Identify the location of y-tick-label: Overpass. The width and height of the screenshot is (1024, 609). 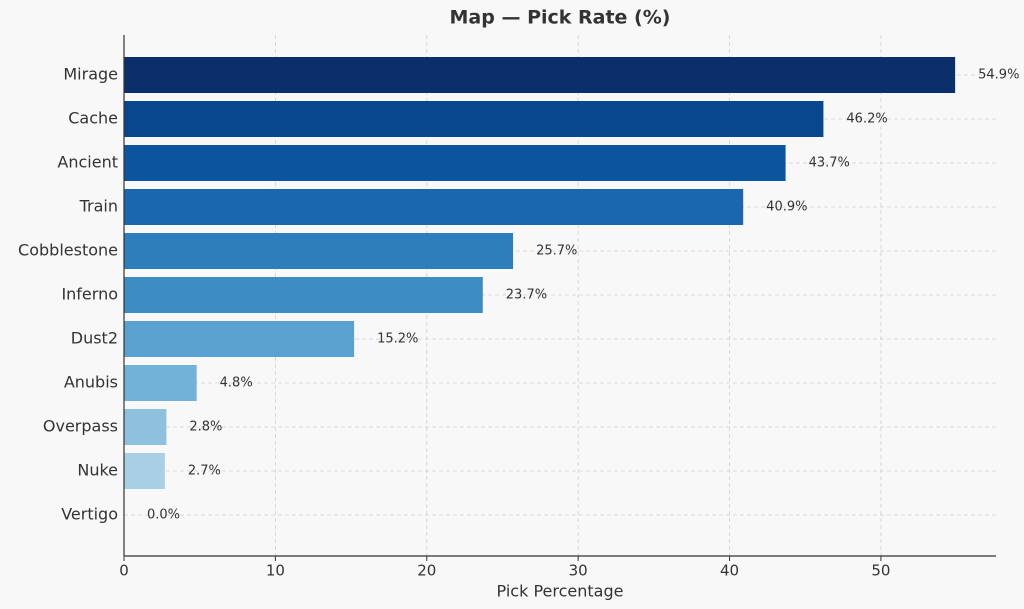
(80, 426).